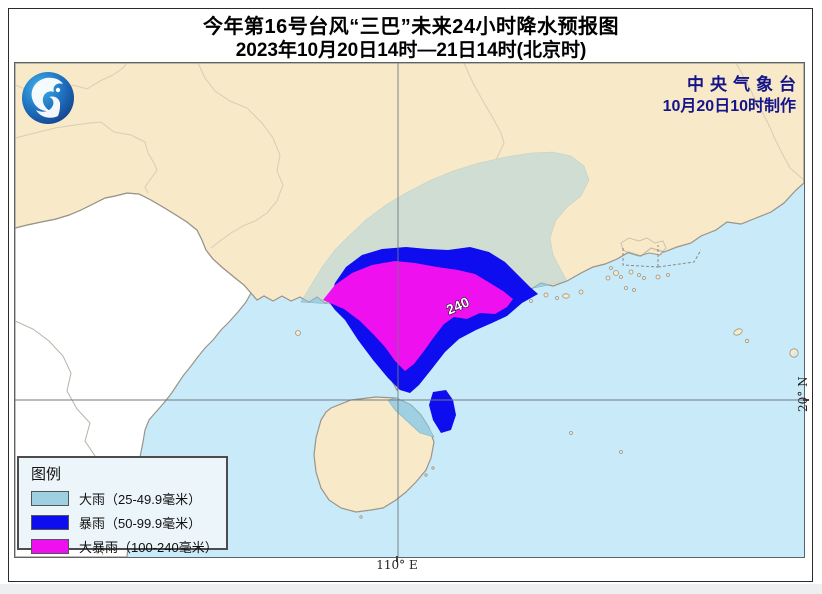 The width and height of the screenshot is (822, 594). I want to click on heavy-rainstorm-band, so click(418, 316).